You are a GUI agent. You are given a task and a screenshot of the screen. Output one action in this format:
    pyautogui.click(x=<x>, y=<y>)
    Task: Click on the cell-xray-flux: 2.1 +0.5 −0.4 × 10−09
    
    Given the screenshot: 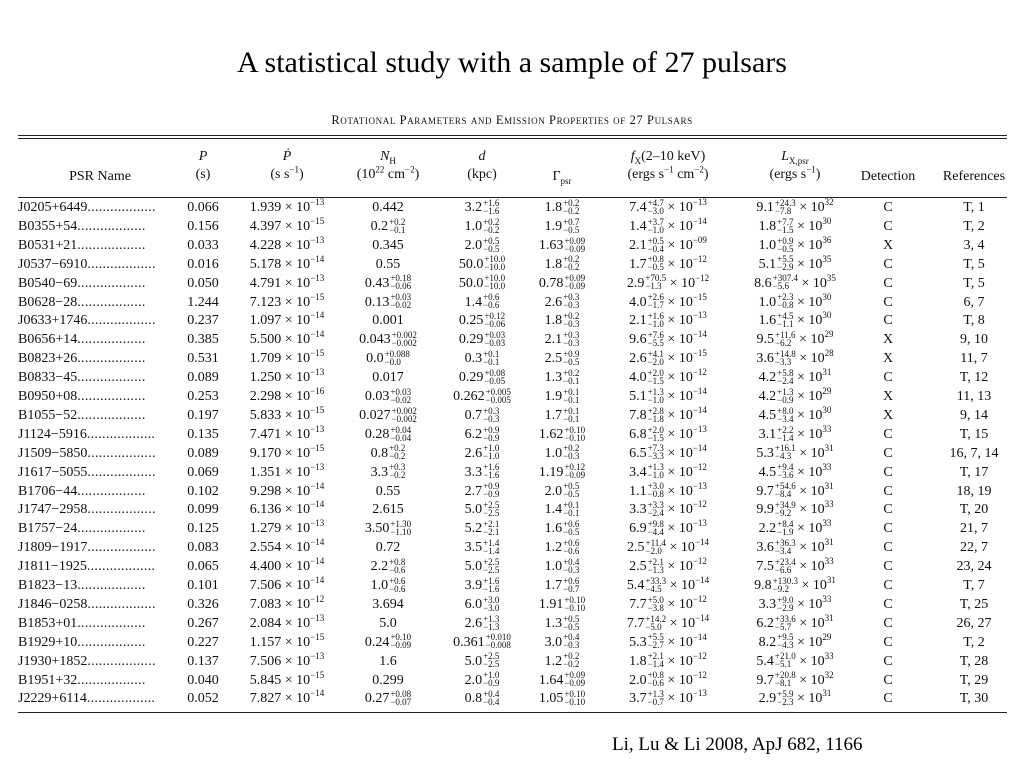 What is the action you would take?
    pyautogui.click(x=668, y=244)
    